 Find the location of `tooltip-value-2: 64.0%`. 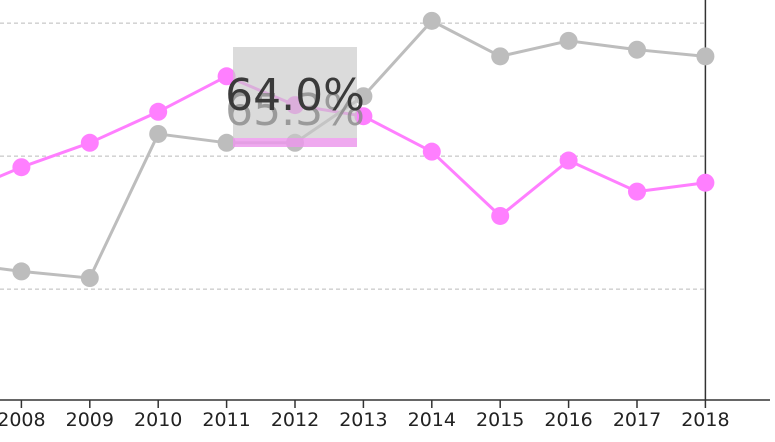

tooltip-value-2: 64.0% is located at coordinates (295, 95).